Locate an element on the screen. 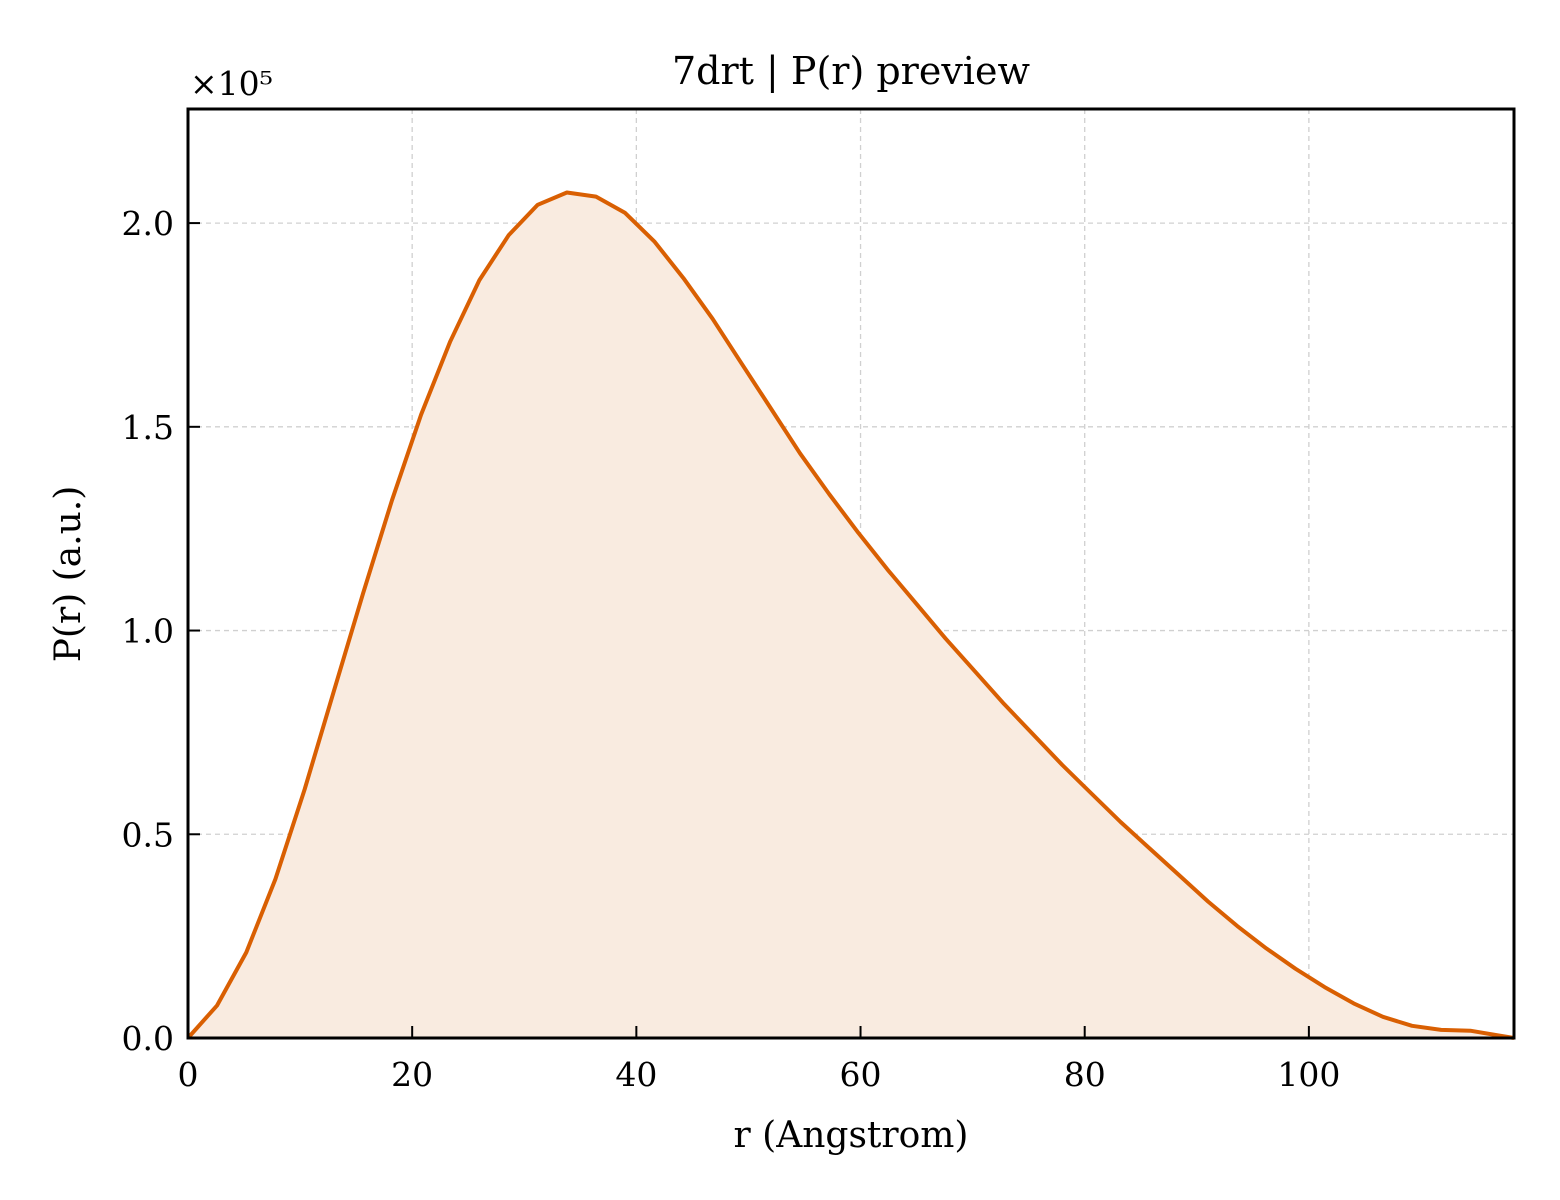 This screenshot has height=1200, width=1560. x-axis-label: r (Angstrom) is located at coordinates (851, 1135).